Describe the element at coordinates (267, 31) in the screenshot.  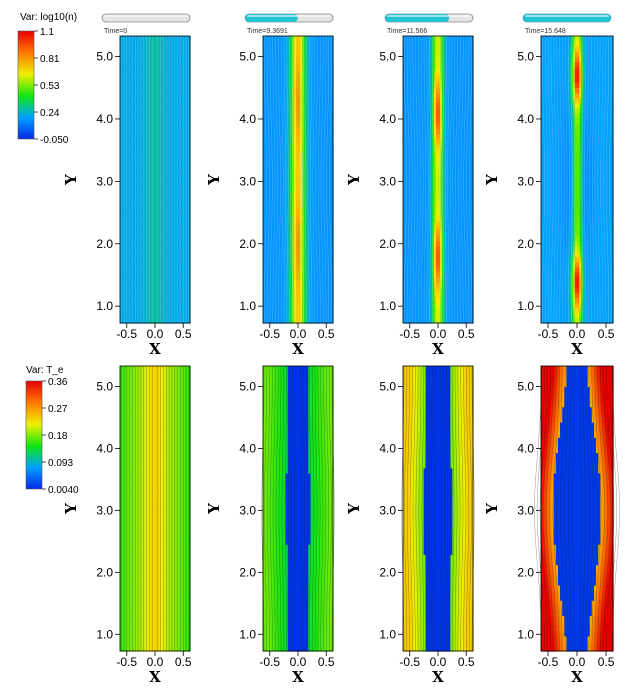
I see `time-label: Time=9.3691` at that location.